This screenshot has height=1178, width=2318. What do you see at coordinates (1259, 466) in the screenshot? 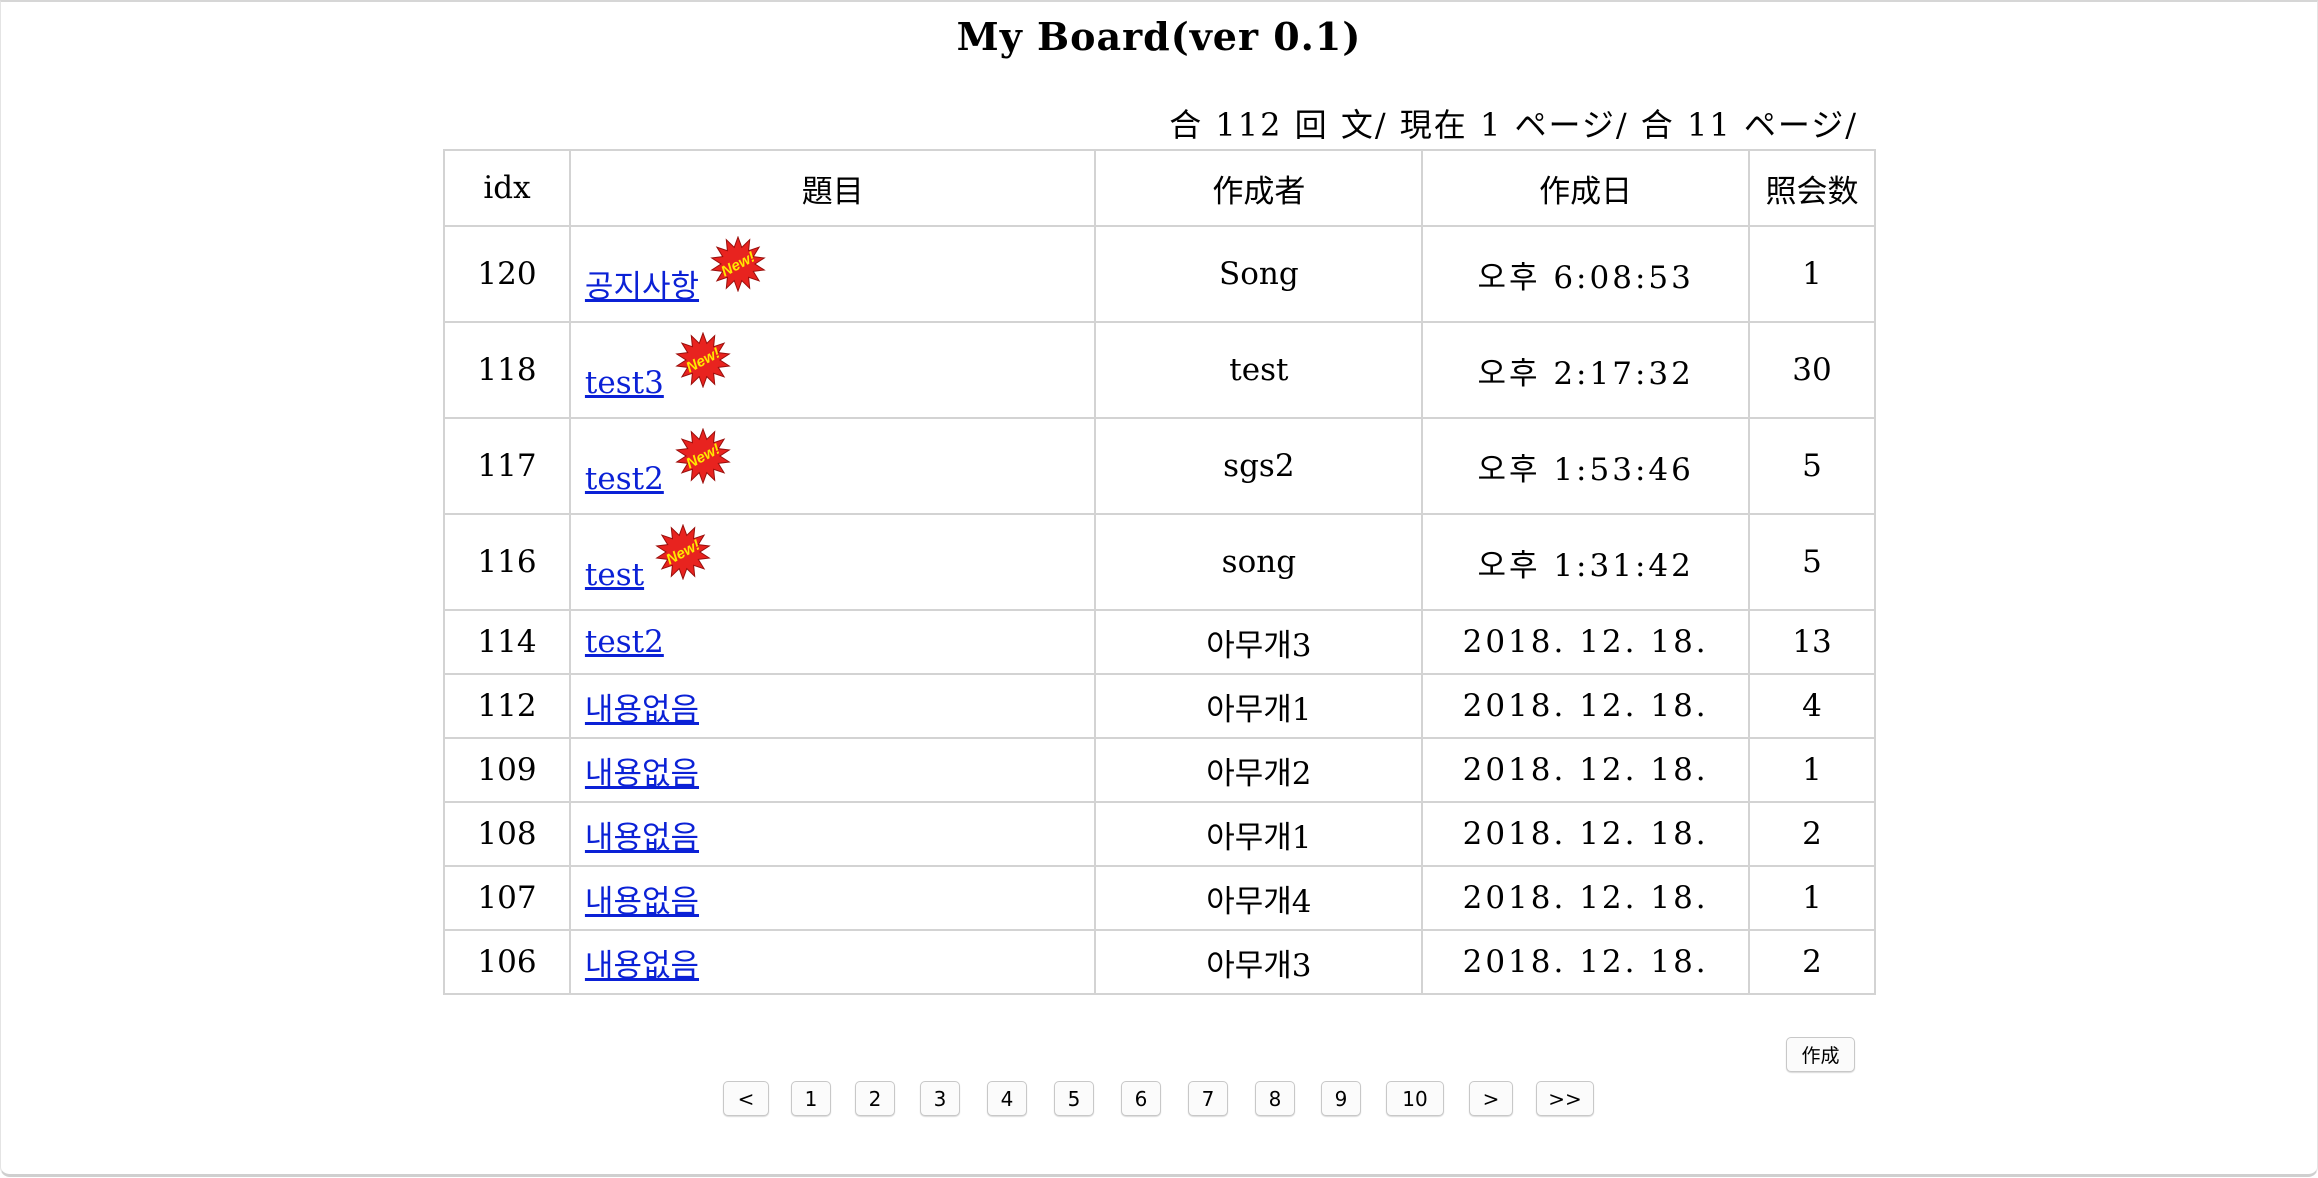
I see `row-author: sgs2` at bounding box center [1259, 466].